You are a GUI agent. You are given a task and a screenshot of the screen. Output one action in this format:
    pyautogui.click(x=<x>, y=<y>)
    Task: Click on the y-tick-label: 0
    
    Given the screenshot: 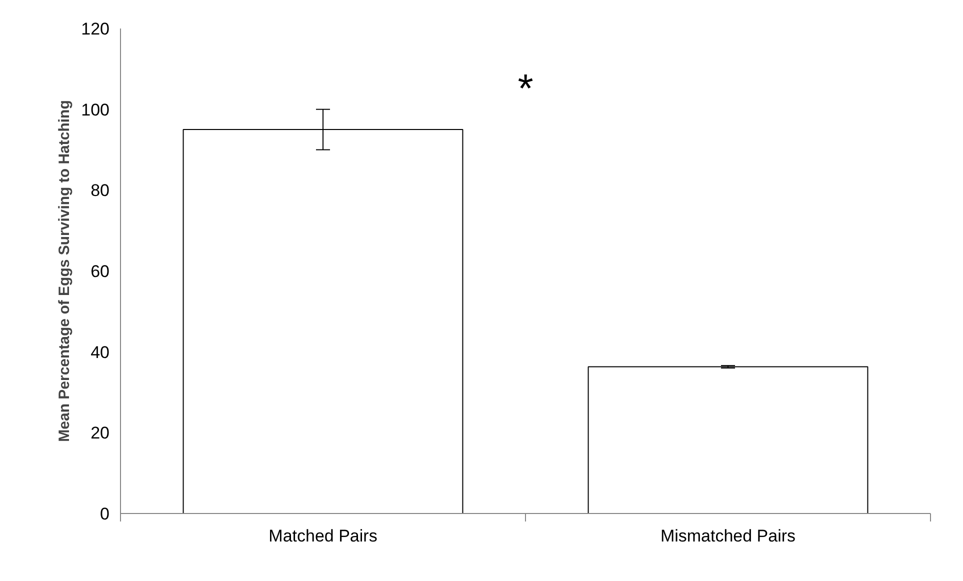 What is the action you would take?
    pyautogui.click(x=105, y=514)
    